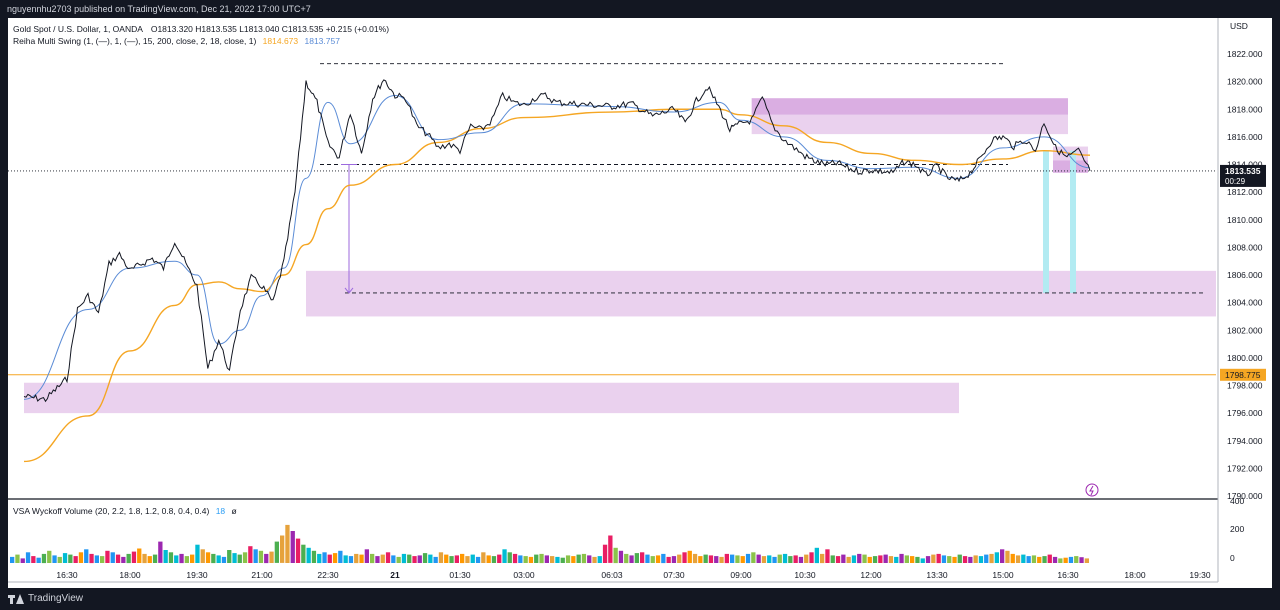  I want to click on time-tick-label: 06:03, so click(612, 575).